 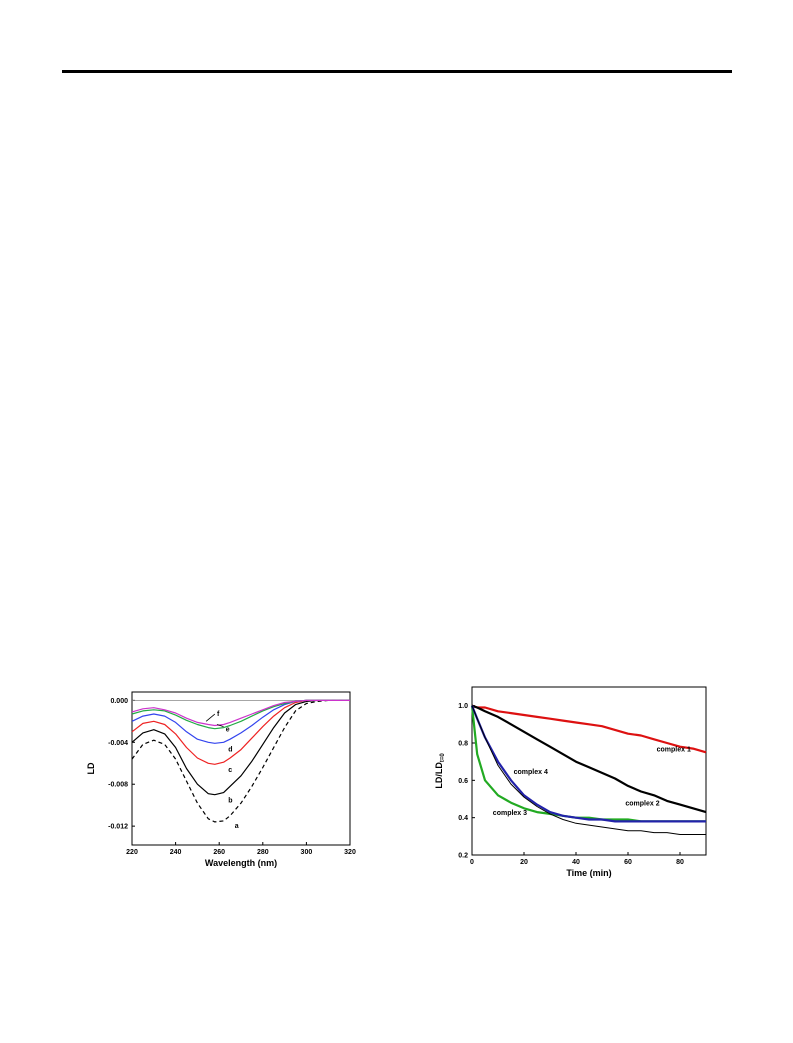 I want to click on x-tick-label: 260, so click(x=219, y=852).